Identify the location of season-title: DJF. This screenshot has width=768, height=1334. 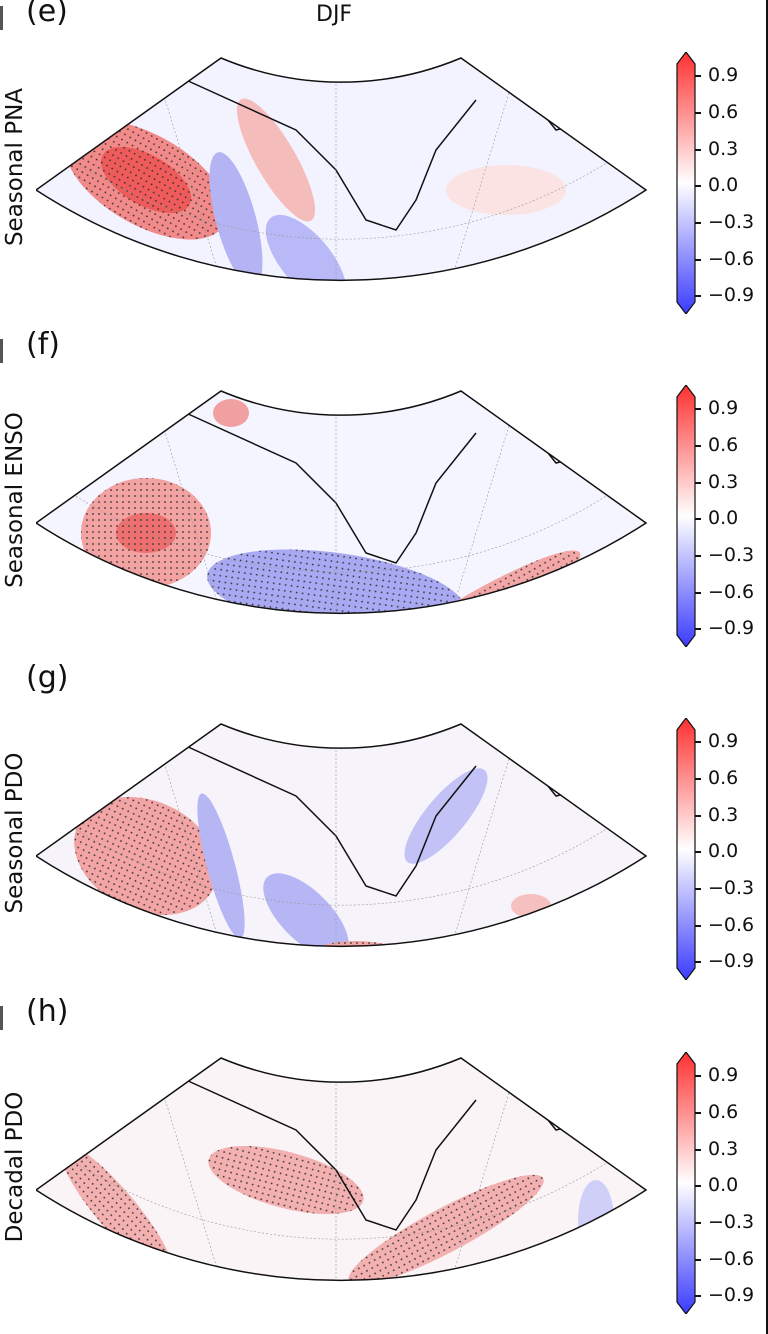
(334, 14).